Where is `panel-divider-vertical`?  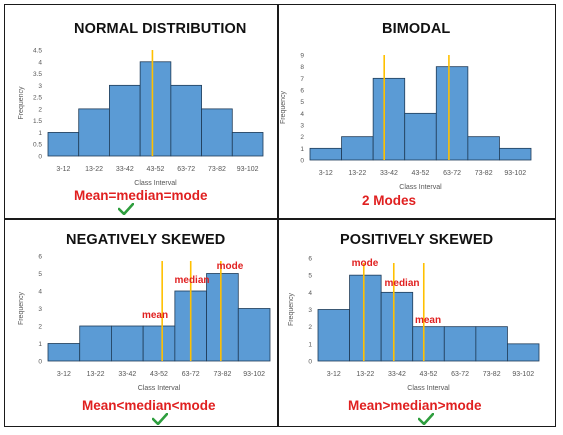
panel-divider-vertical is located at coordinates (278, 215).